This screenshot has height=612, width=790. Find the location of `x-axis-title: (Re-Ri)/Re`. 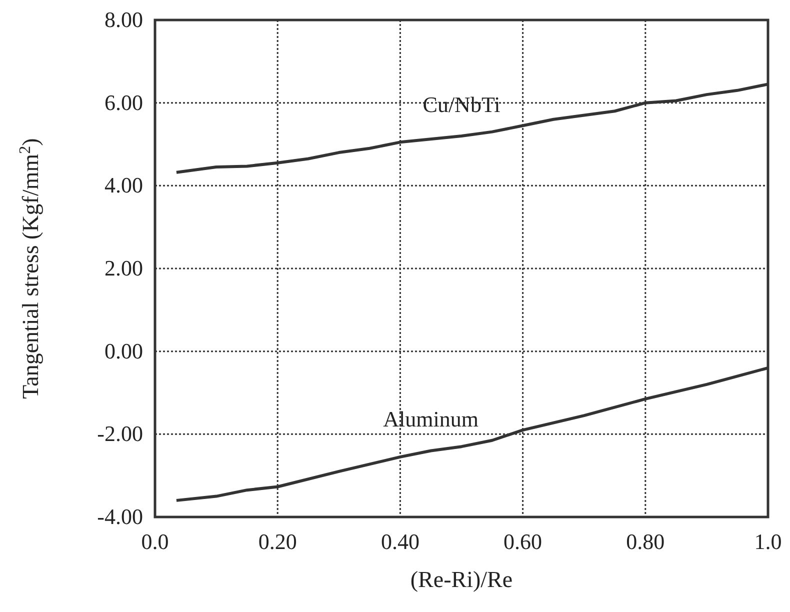

x-axis-title: (Re-Ri)/Re is located at coordinates (461, 579).